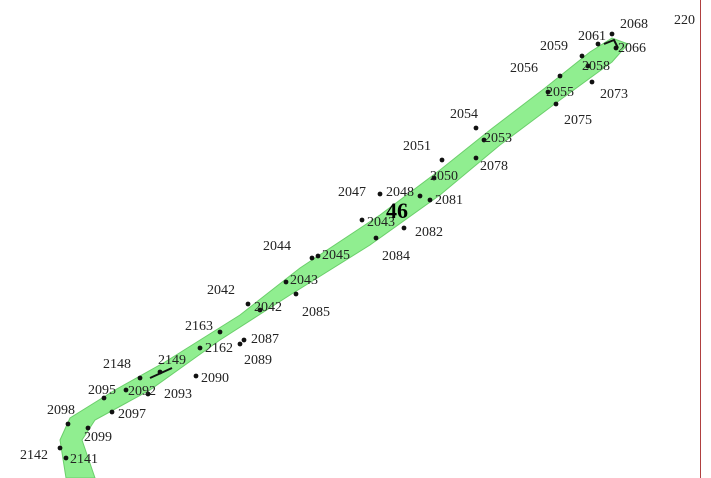  What do you see at coordinates (632, 48) in the screenshot?
I see `point-label: 2066` at bounding box center [632, 48].